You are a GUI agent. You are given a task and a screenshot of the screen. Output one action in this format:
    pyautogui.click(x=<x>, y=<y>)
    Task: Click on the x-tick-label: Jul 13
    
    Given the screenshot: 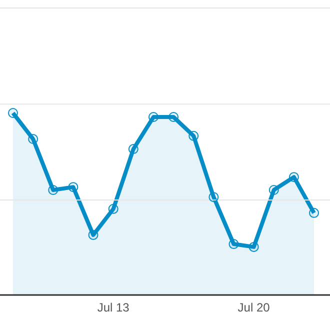 What is the action you would take?
    pyautogui.click(x=113, y=307)
    